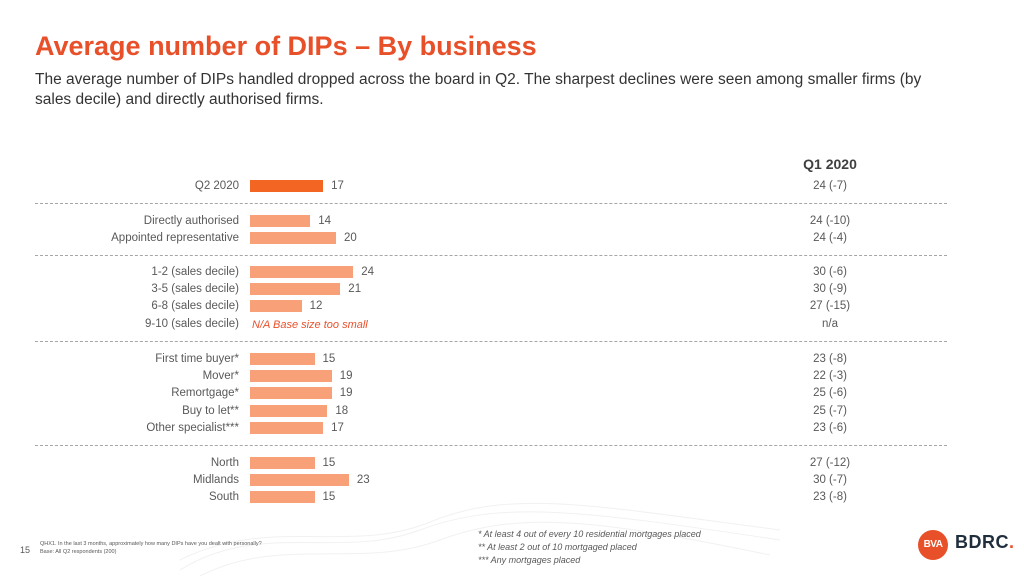 This screenshot has width=1024, height=576. I want to click on row-label: Midlands, so click(215, 480).